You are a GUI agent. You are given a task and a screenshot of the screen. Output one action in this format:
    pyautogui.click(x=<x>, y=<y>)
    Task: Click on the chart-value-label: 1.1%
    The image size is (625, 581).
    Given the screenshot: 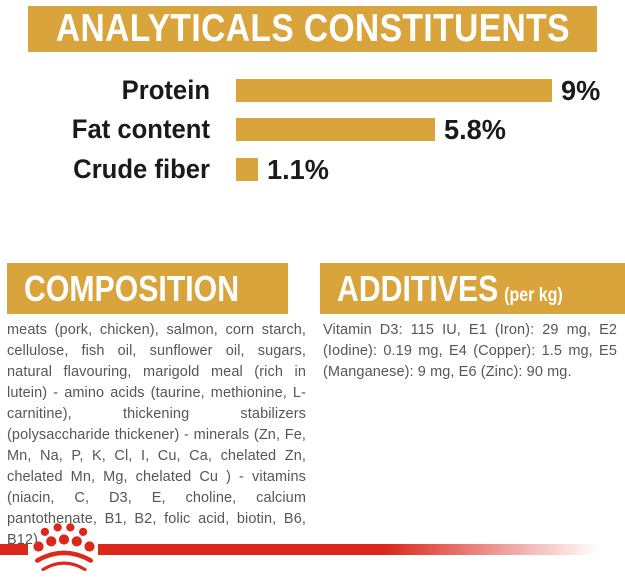 What is the action you would take?
    pyautogui.click(x=298, y=169)
    